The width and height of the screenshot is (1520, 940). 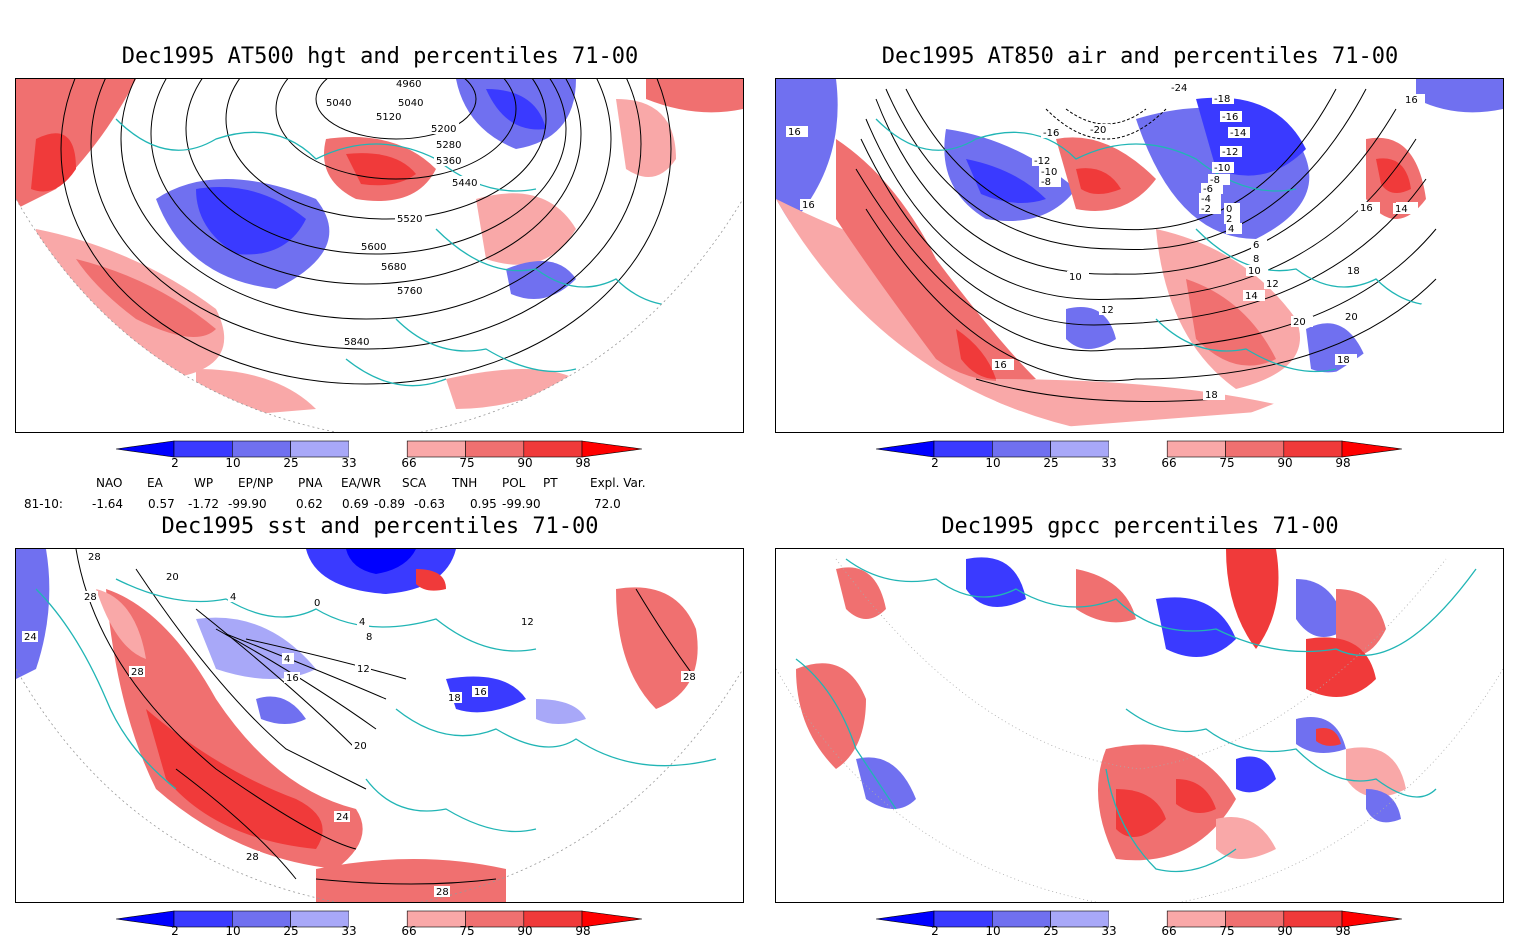 I want to click on svg-text: -24, so click(x=1179, y=88).